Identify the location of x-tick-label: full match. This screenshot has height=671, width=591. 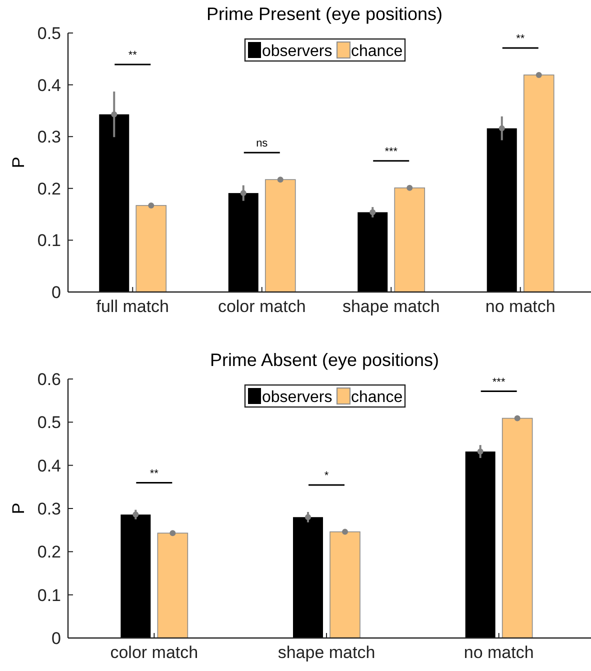
(132, 306).